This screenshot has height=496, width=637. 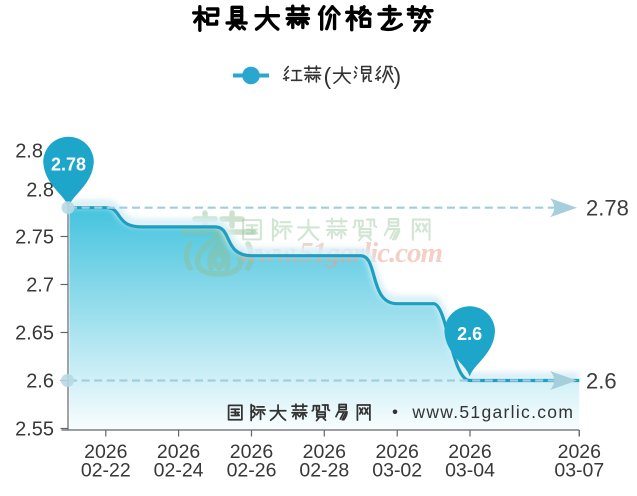 I want to click on svg-text: 02-28, so click(x=324, y=471).